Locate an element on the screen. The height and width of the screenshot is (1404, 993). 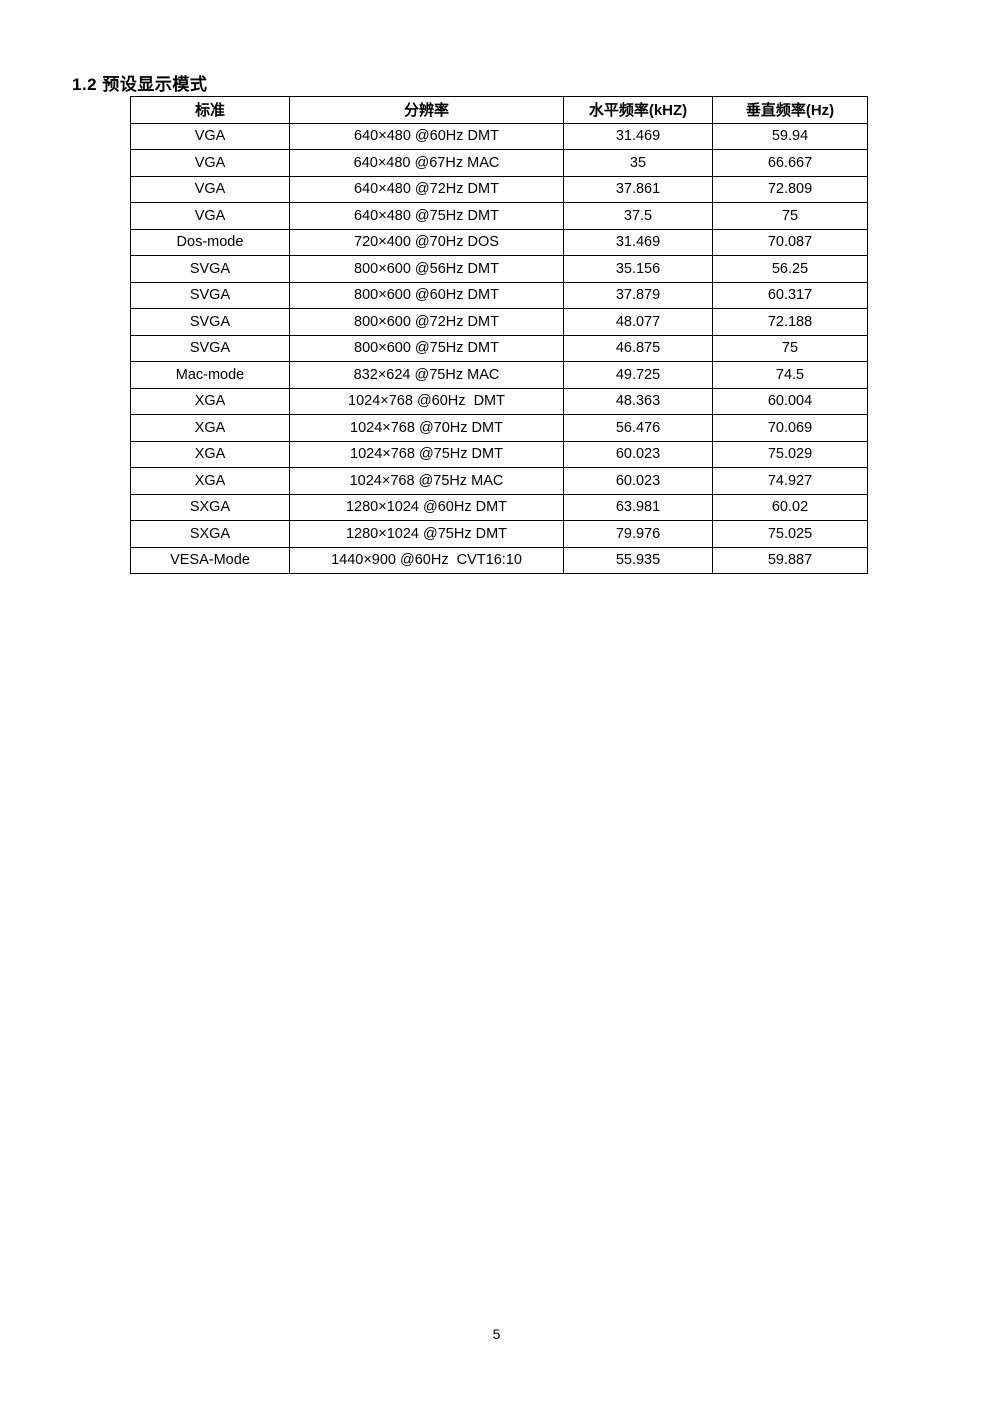
horizontal-frequency-cell: 35 is located at coordinates (638, 163).